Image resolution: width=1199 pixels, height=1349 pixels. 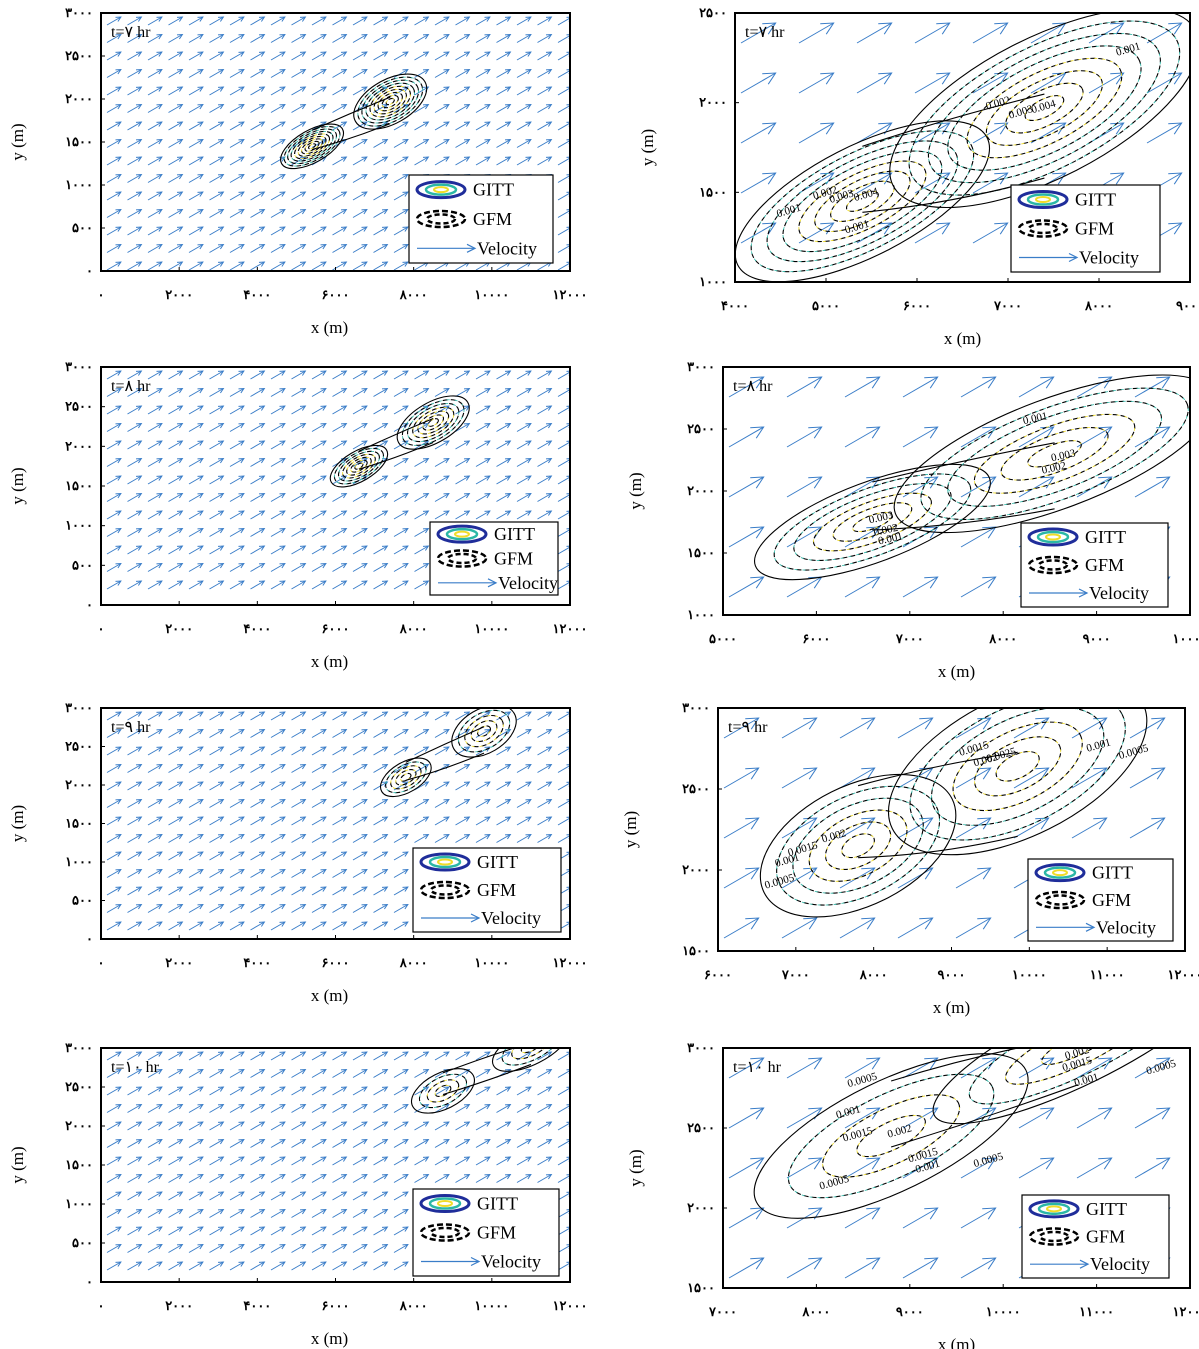 I want to click on x-tick-label: ۷۰۰۰, so click(x=722, y=1312).